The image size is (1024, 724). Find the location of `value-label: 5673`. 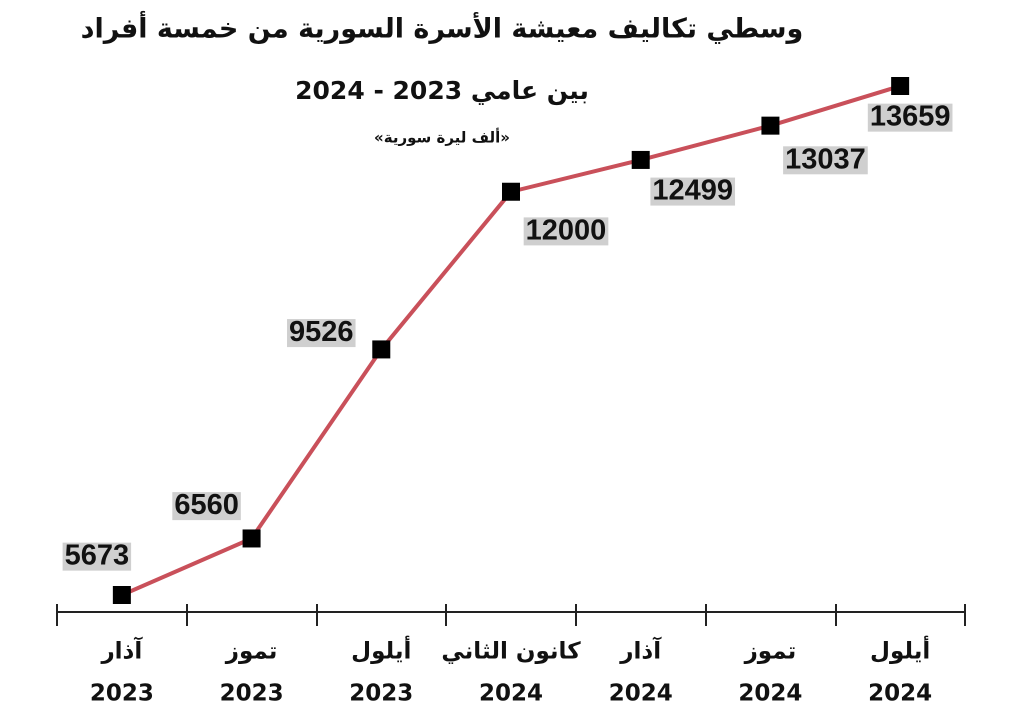

value-label: 5673 is located at coordinates (97, 556).